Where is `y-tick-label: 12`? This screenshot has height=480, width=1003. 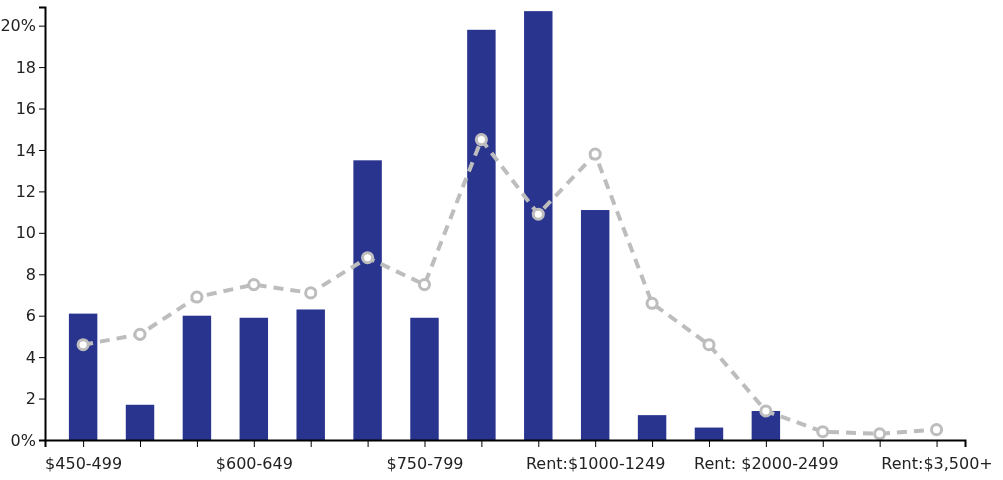
y-tick-label: 12 is located at coordinates (25, 192).